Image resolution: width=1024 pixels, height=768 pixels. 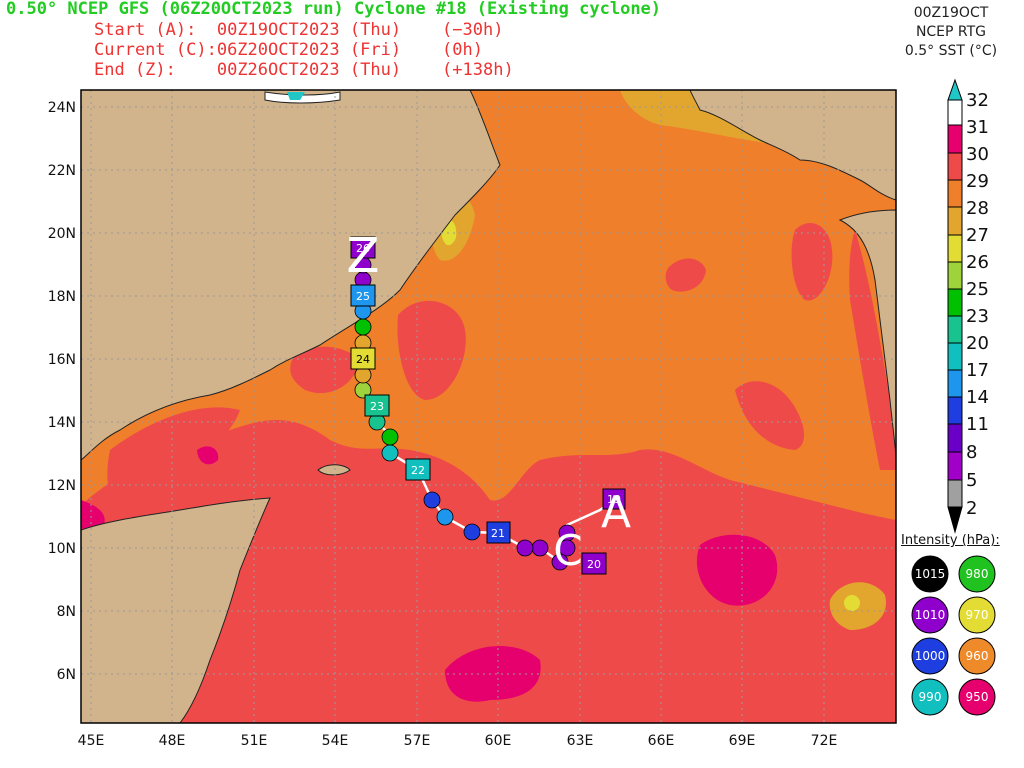 I want to click on day-label: 24, so click(x=363, y=359).